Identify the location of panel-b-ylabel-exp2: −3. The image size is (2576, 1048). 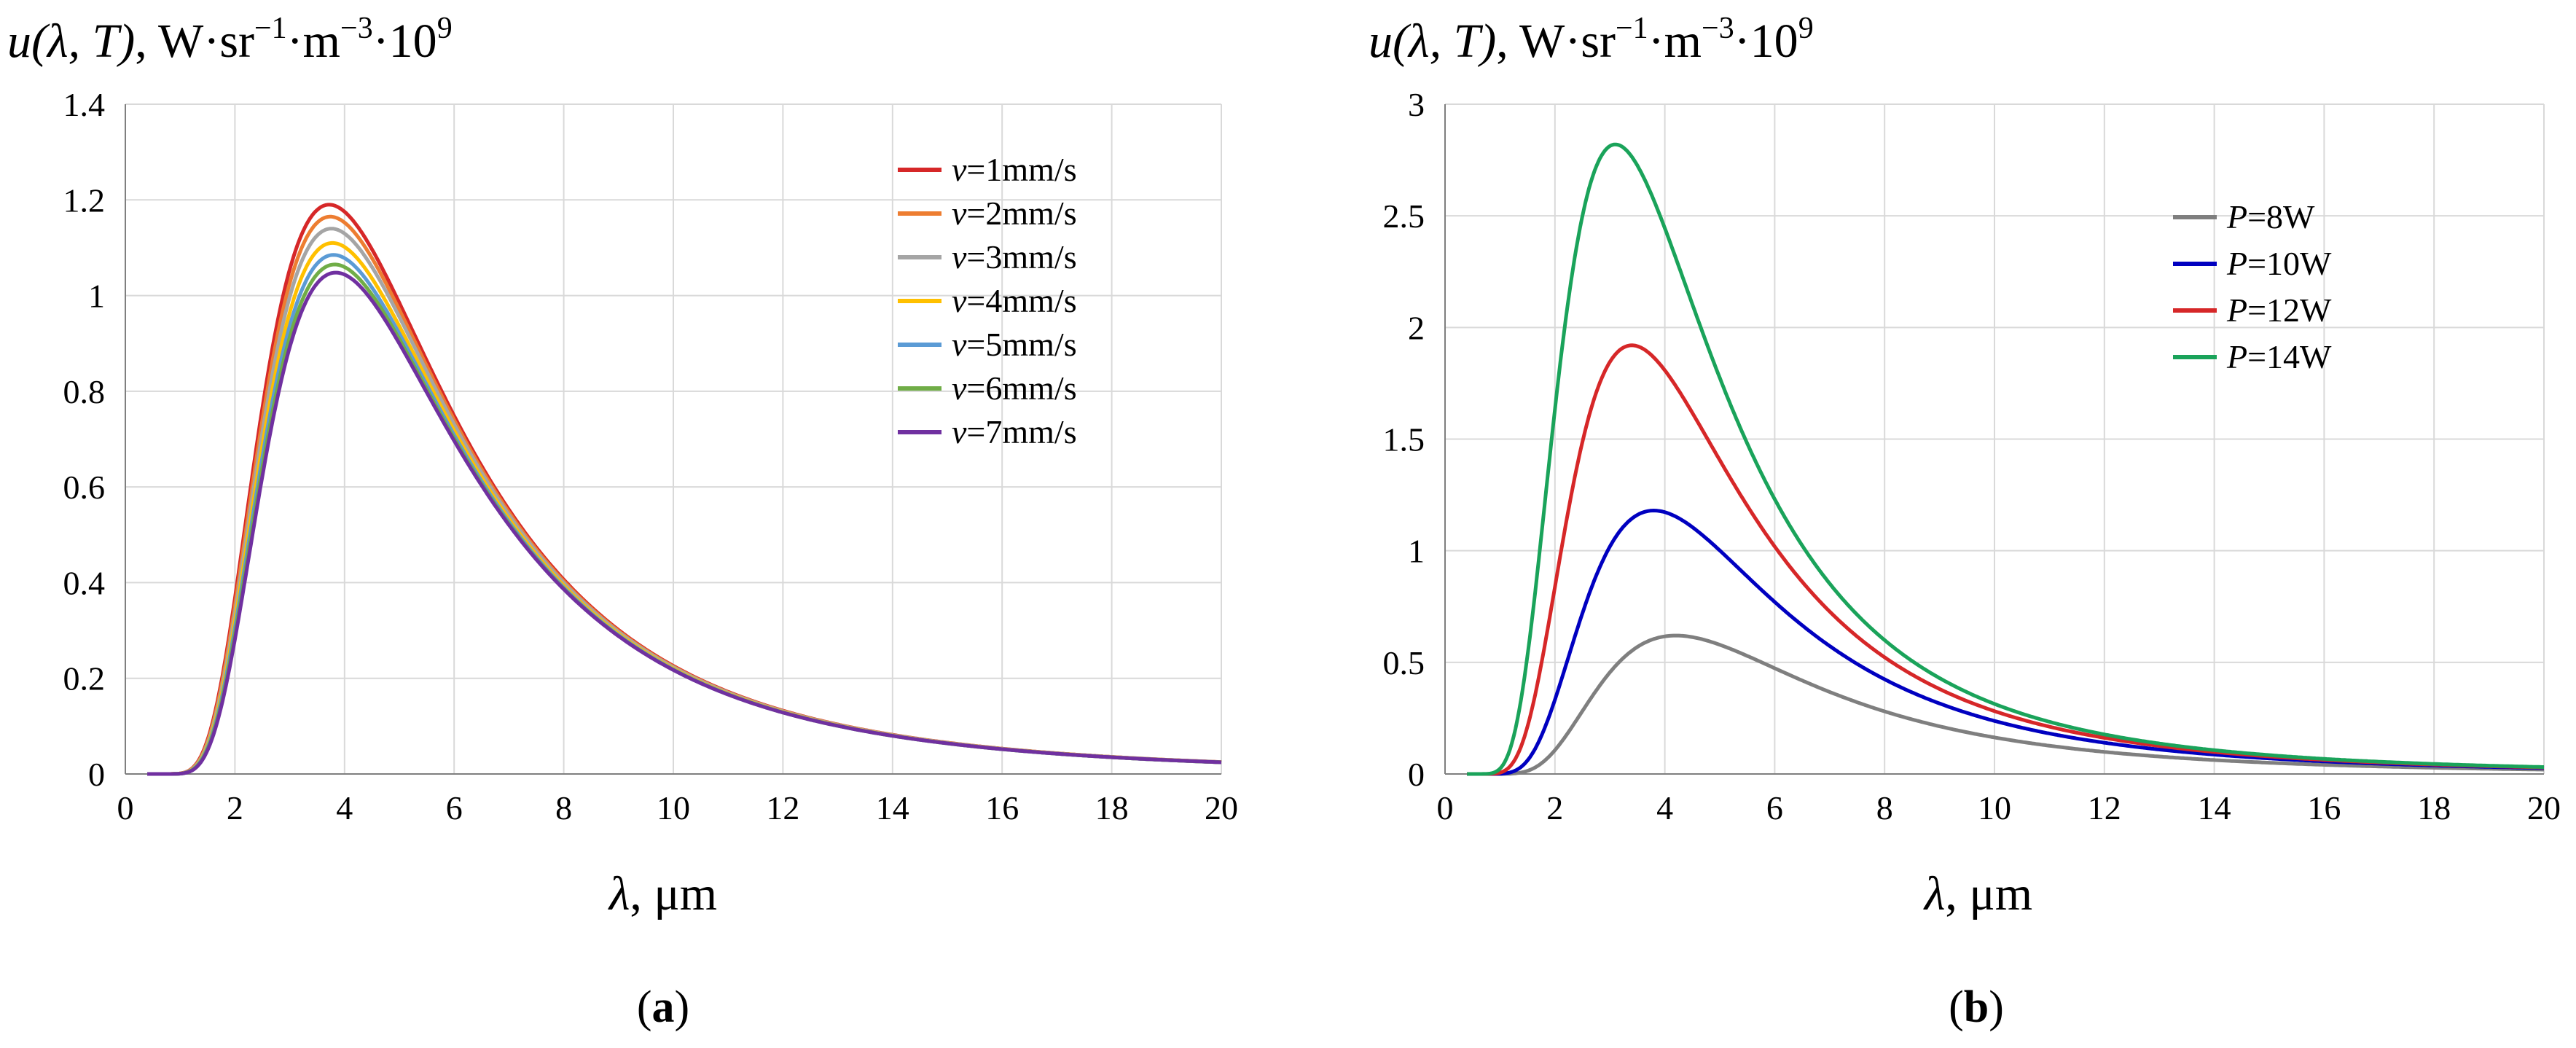
(1718, 28).